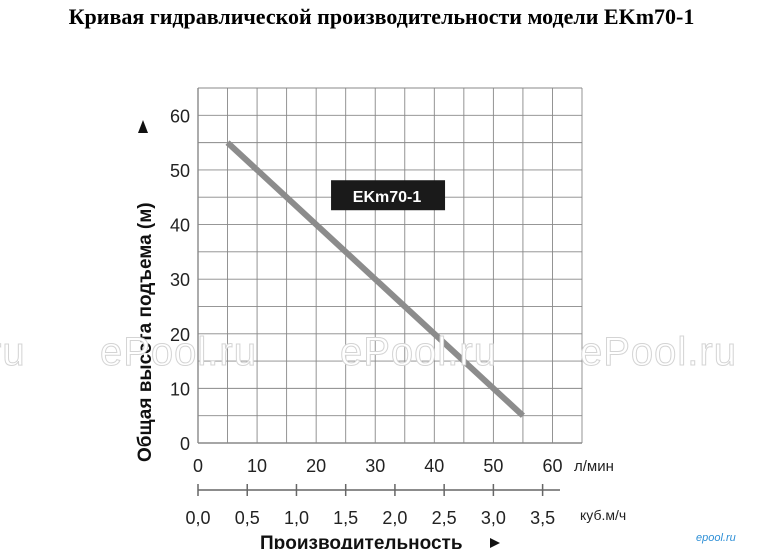 Image resolution: width=763 pixels, height=549 pixels. What do you see at coordinates (180, 389) in the screenshot?
I see `y-tick-label: 10` at bounding box center [180, 389].